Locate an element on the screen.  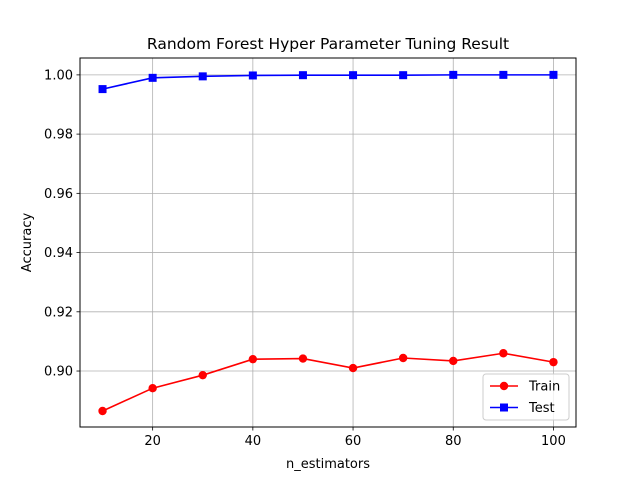
legend-label-train: Train is located at coordinates (544, 387).